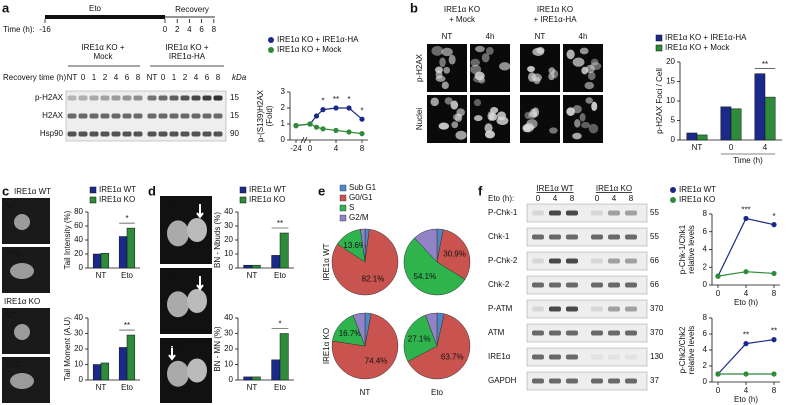  I want to click on lane-label: 0, so click(597, 198).